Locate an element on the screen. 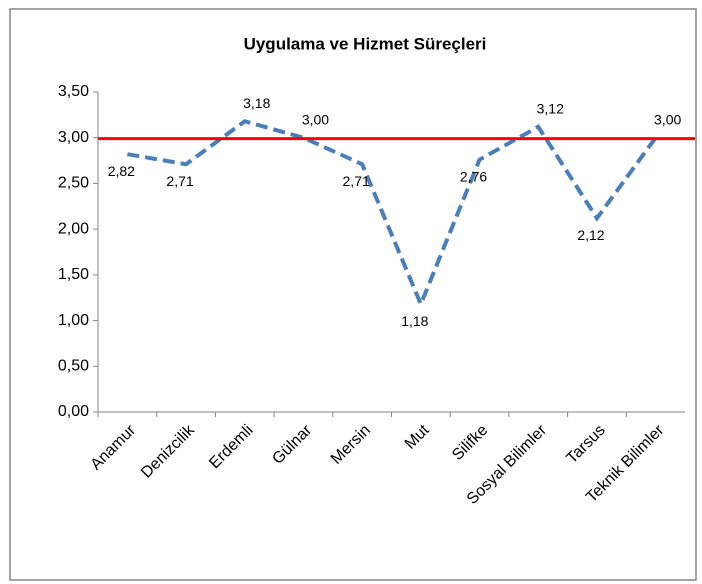 Image resolution: width=702 pixels, height=584 pixels. y-tick-label: 3,50 is located at coordinates (73, 91).